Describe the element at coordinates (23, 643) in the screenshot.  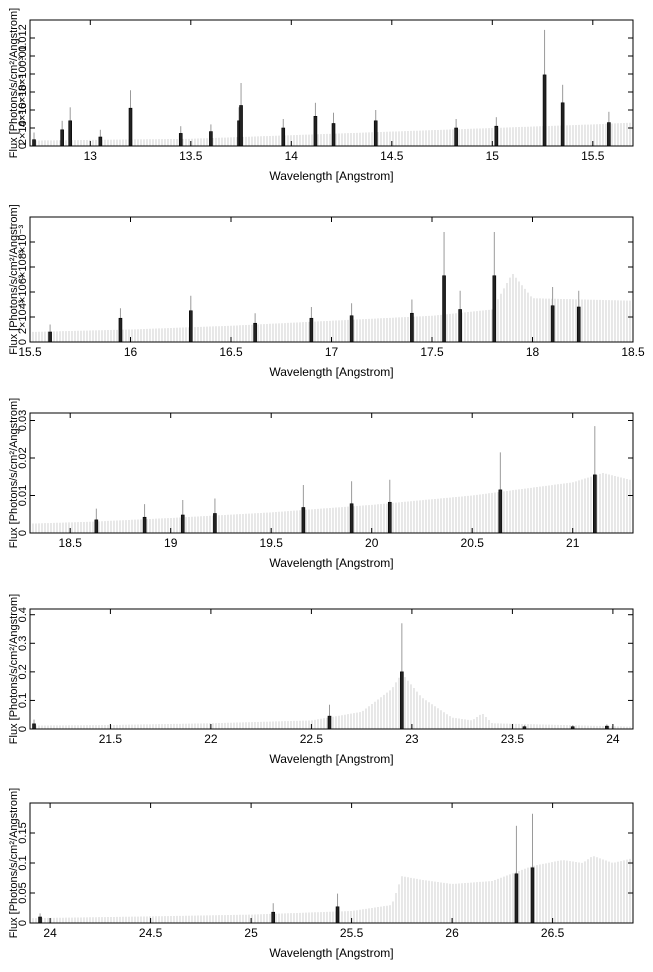
I see `y-tick-label: 0.3` at that location.